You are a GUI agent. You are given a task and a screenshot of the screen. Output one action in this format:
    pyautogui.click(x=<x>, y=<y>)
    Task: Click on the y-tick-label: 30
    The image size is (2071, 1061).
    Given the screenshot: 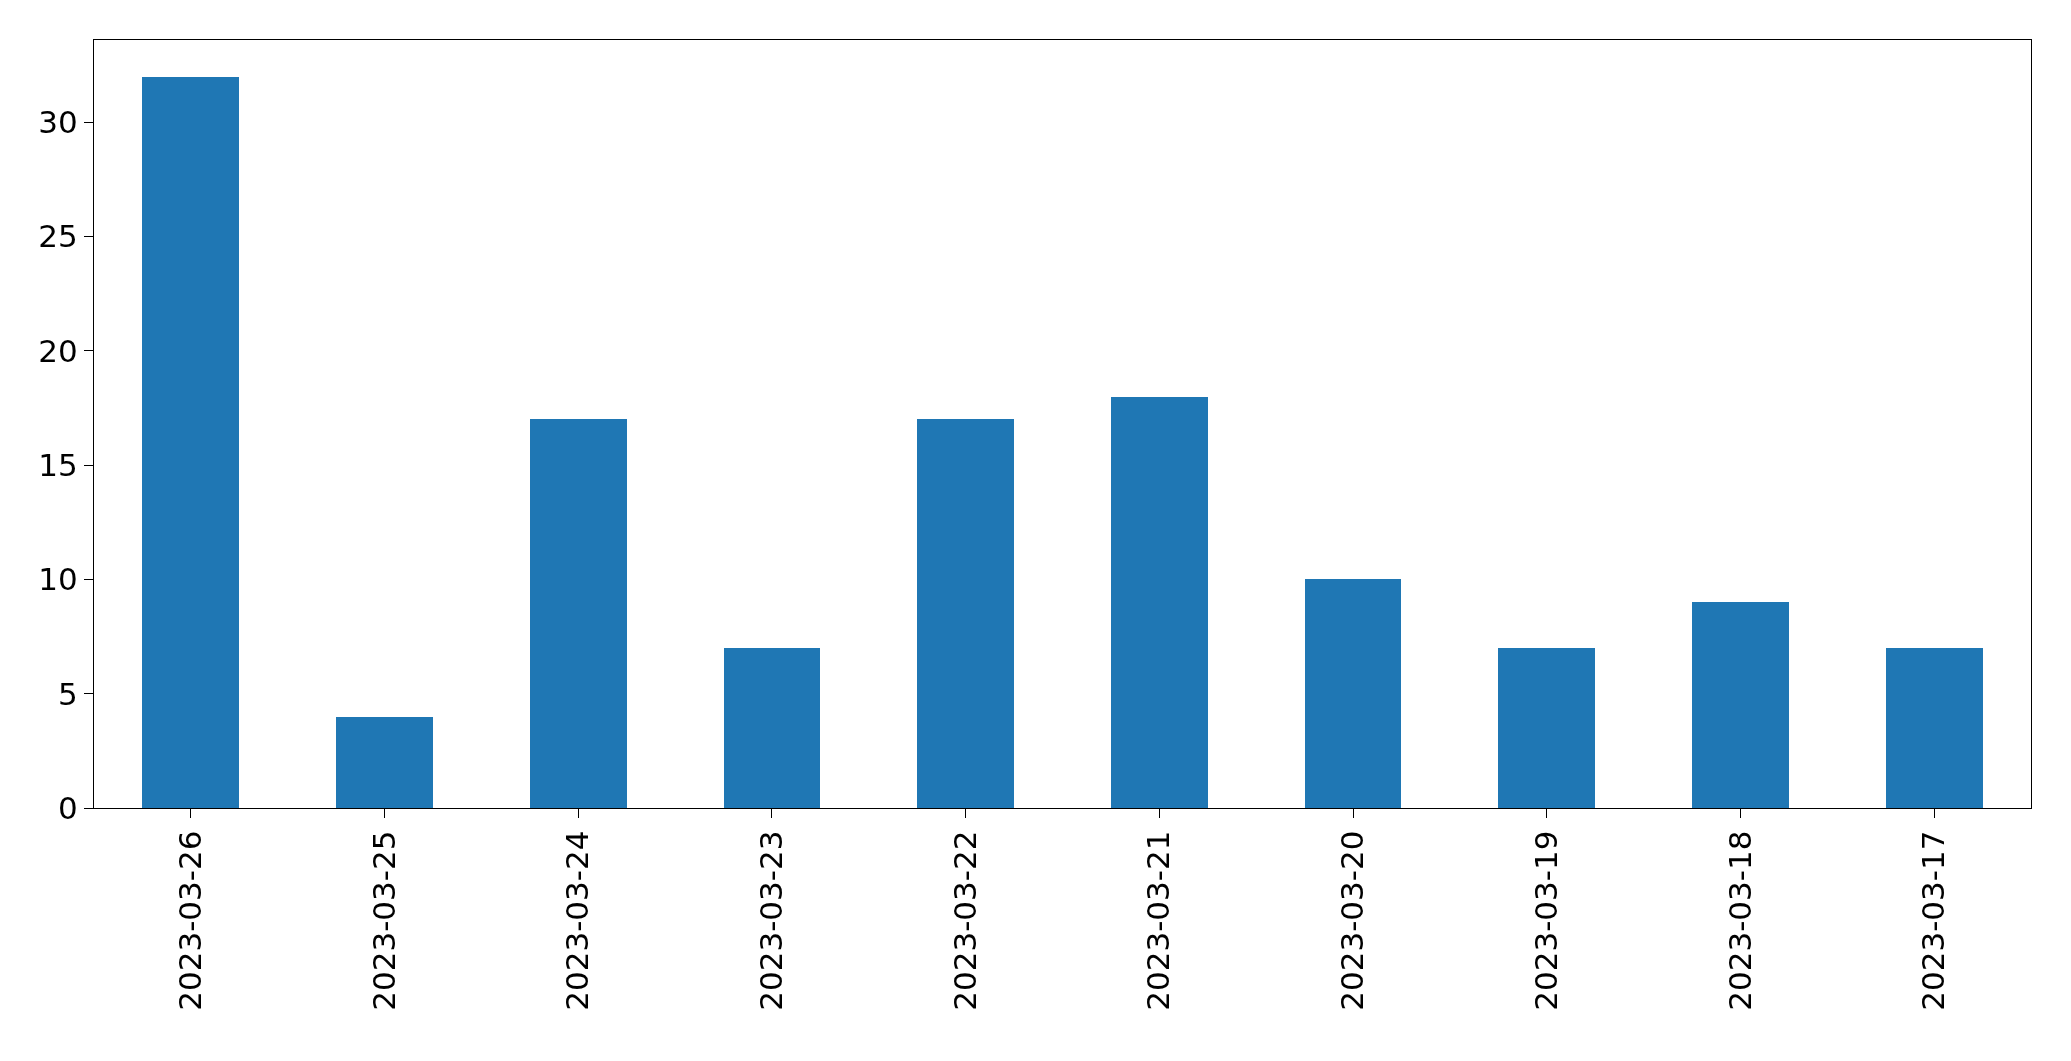 What is the action you would take?
    pyautogui.click(x=58, y=122)
    